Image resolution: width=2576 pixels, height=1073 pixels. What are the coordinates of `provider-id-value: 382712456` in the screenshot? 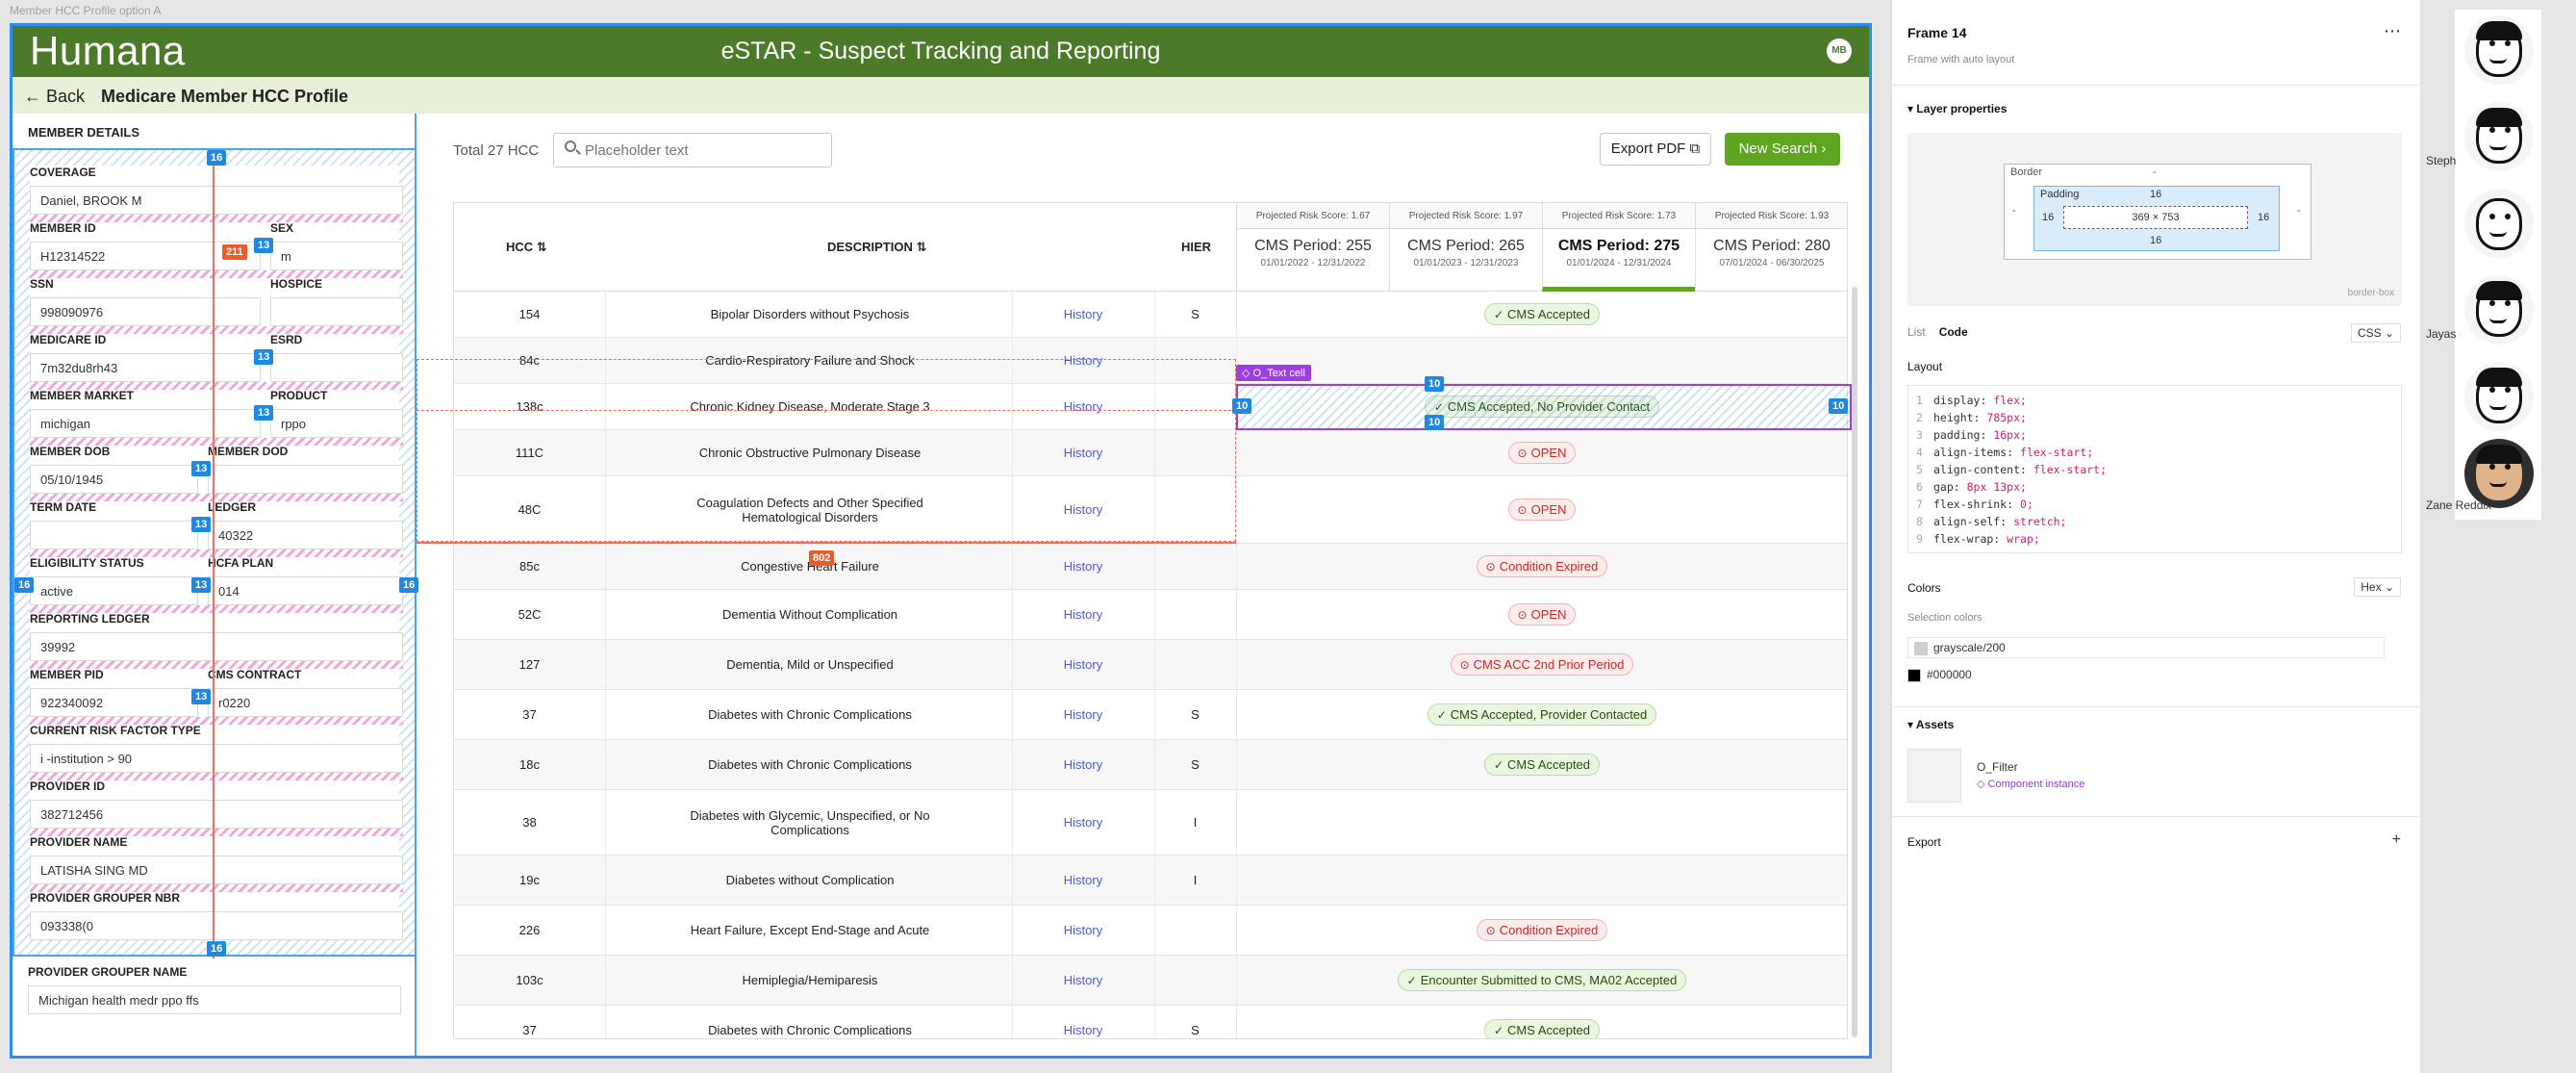 It's located at (217, 815).